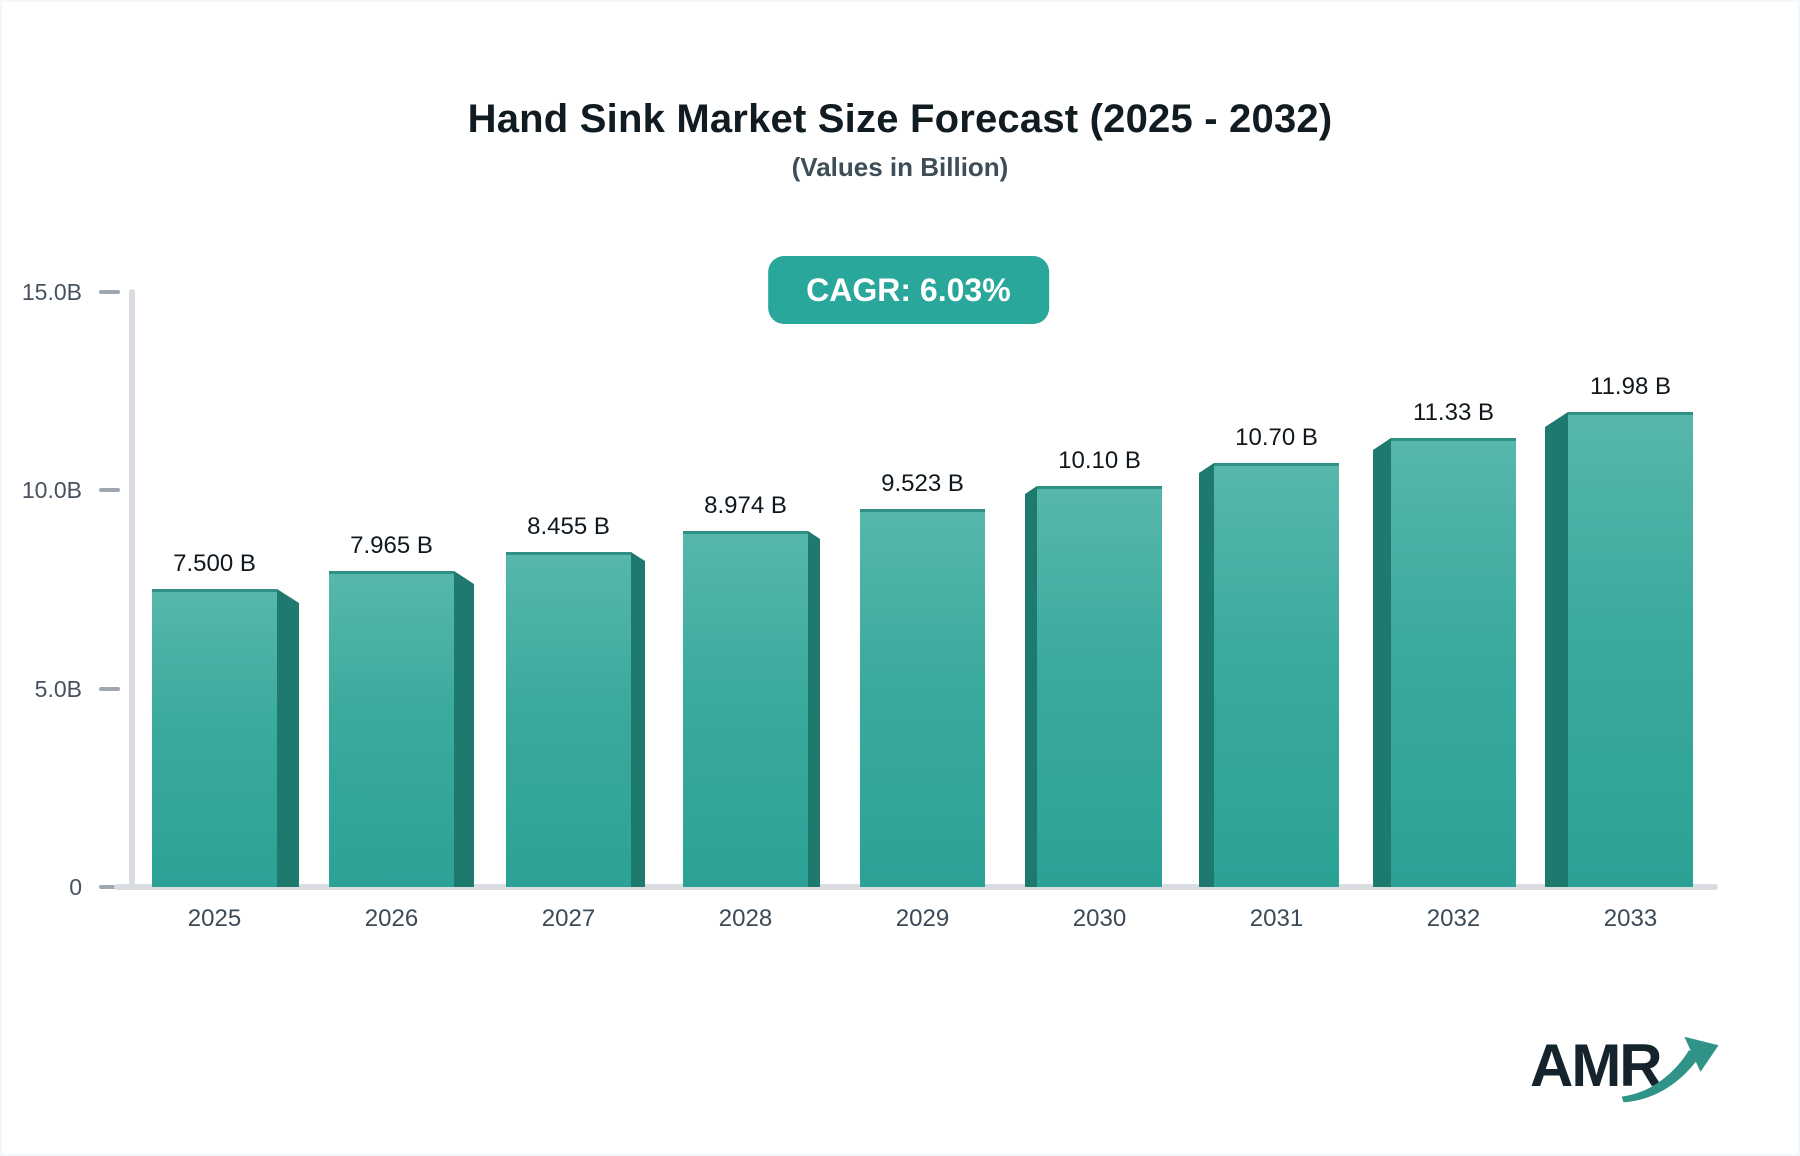  Describe the element at coordinates (1276, 675) in the screenshot. I see `bar-2031` at that location.